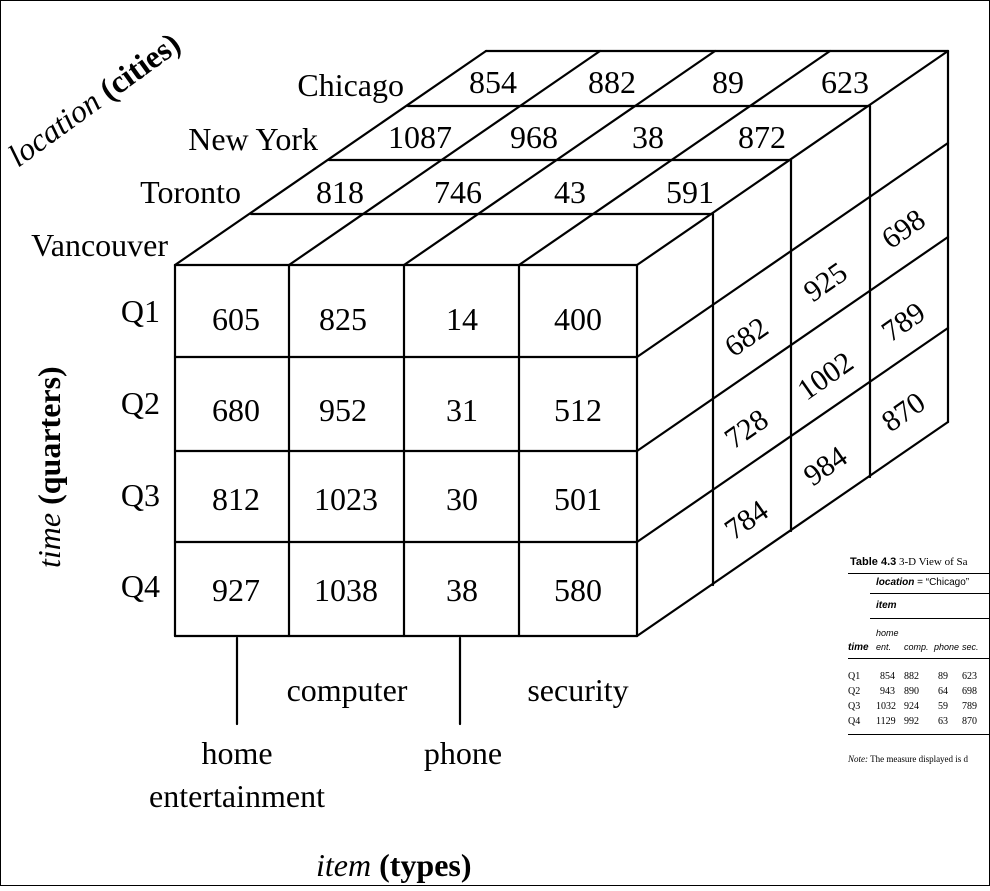 The height and width of the screenshot is (891, 990). Describe the element at coordinates (969, 706) in the screenshot. I see `table-cell: 789` at that location.